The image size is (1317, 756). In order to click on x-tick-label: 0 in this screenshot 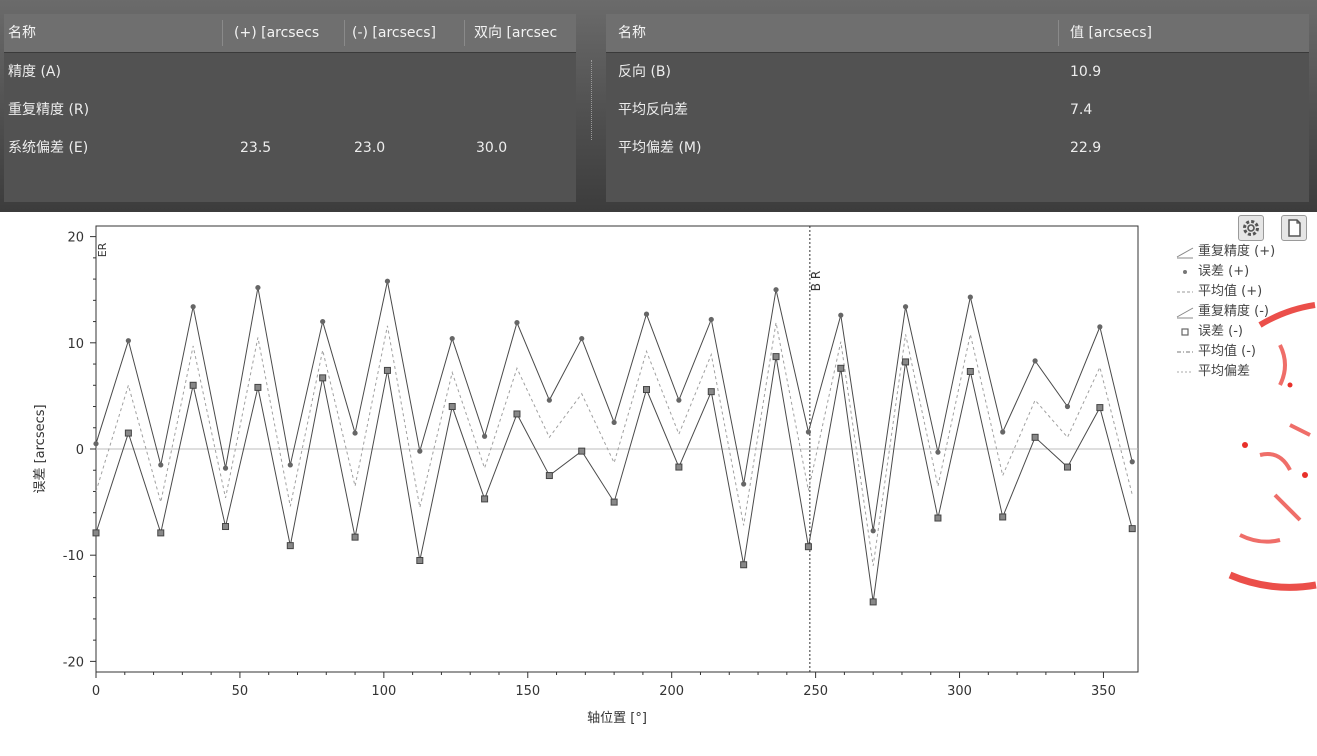, I will do `click(96, 691)`.